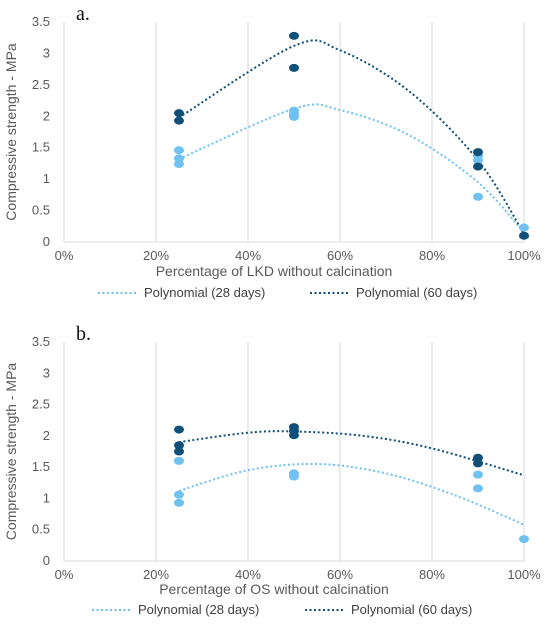 This screenshot has width=550, height=628. Describe the element at coordinates (274, 271) in the screenshot. I see `x-axis-title: Percentage of LKD without calcination` at that location.